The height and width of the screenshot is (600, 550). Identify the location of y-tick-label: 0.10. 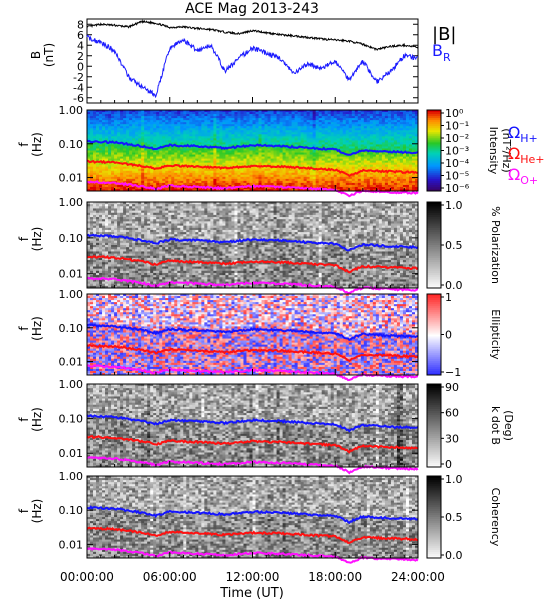
(71, 144).